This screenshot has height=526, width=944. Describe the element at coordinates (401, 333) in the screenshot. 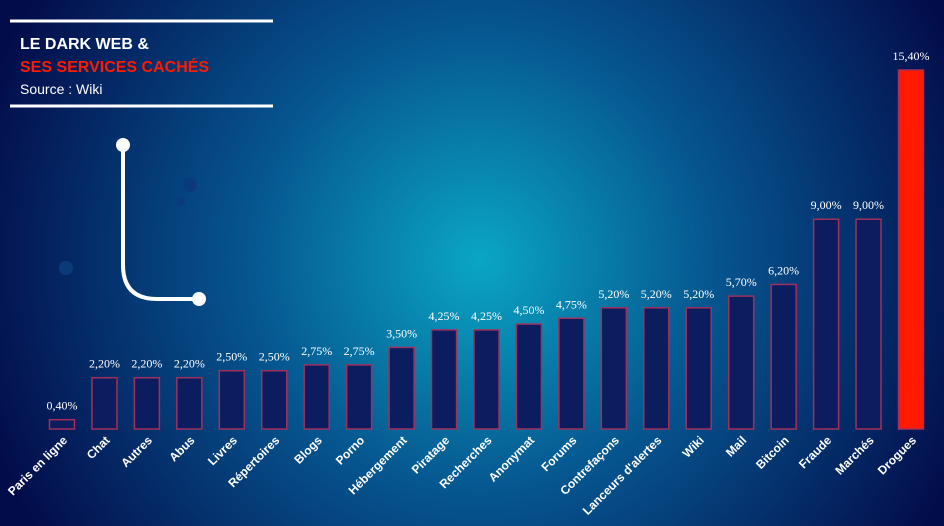

I see `value-label: 3,50%` at that location.